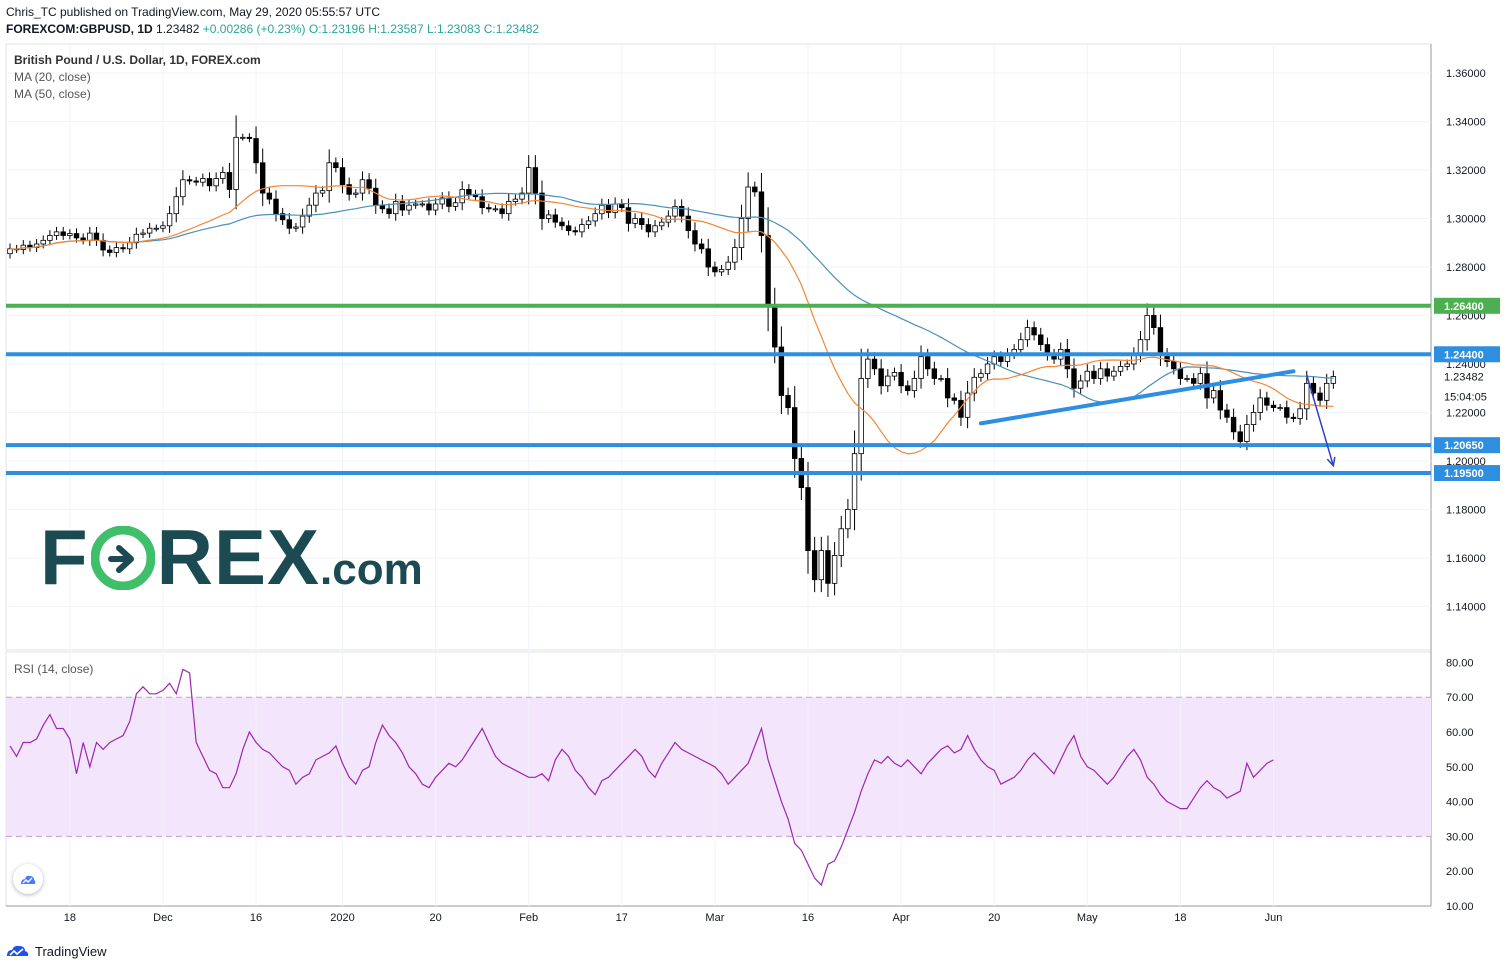  What do you see at coordinates (52, 94) in the screenshot?
I see `legend-ma50: MA (50, close)` at bounding box center [52, 94].